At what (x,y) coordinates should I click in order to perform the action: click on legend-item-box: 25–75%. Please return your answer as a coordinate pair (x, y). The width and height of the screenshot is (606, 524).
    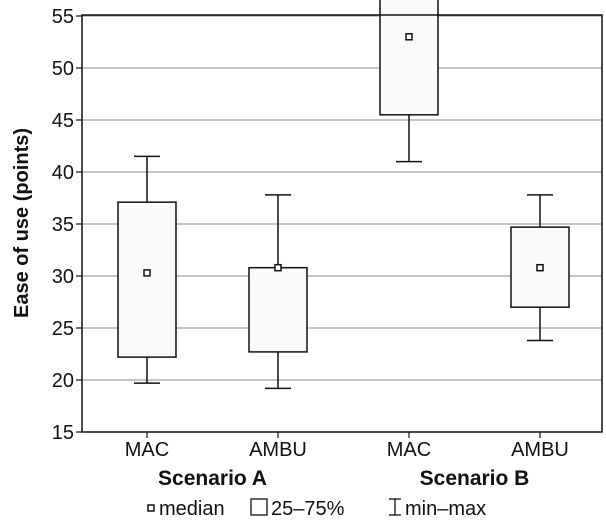
    Looking at the image, I should click on (297, 509).